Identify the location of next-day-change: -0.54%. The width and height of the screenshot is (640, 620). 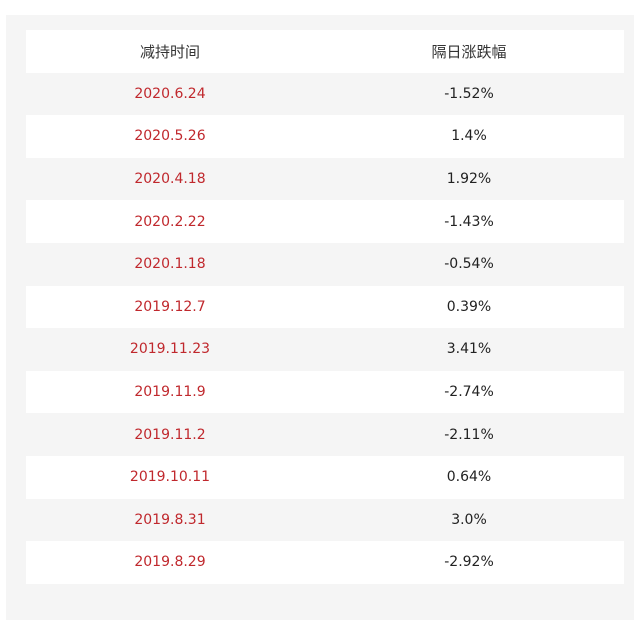
(469, 264).